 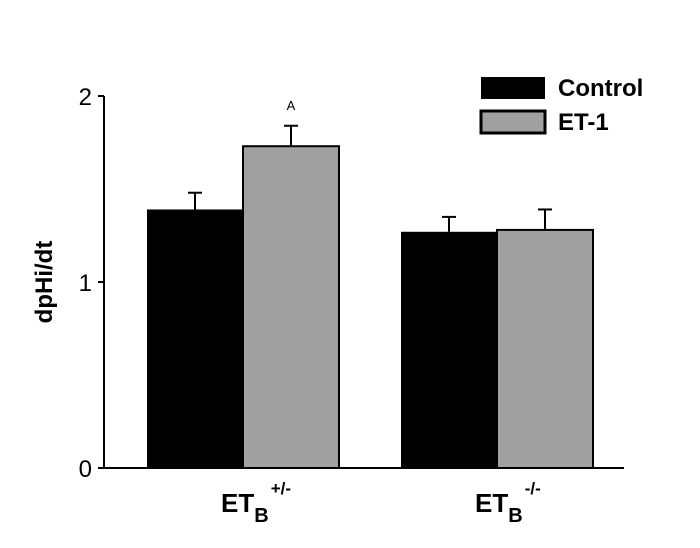 I want to click on y-tick-label: 2, so click(x=85, y=97).